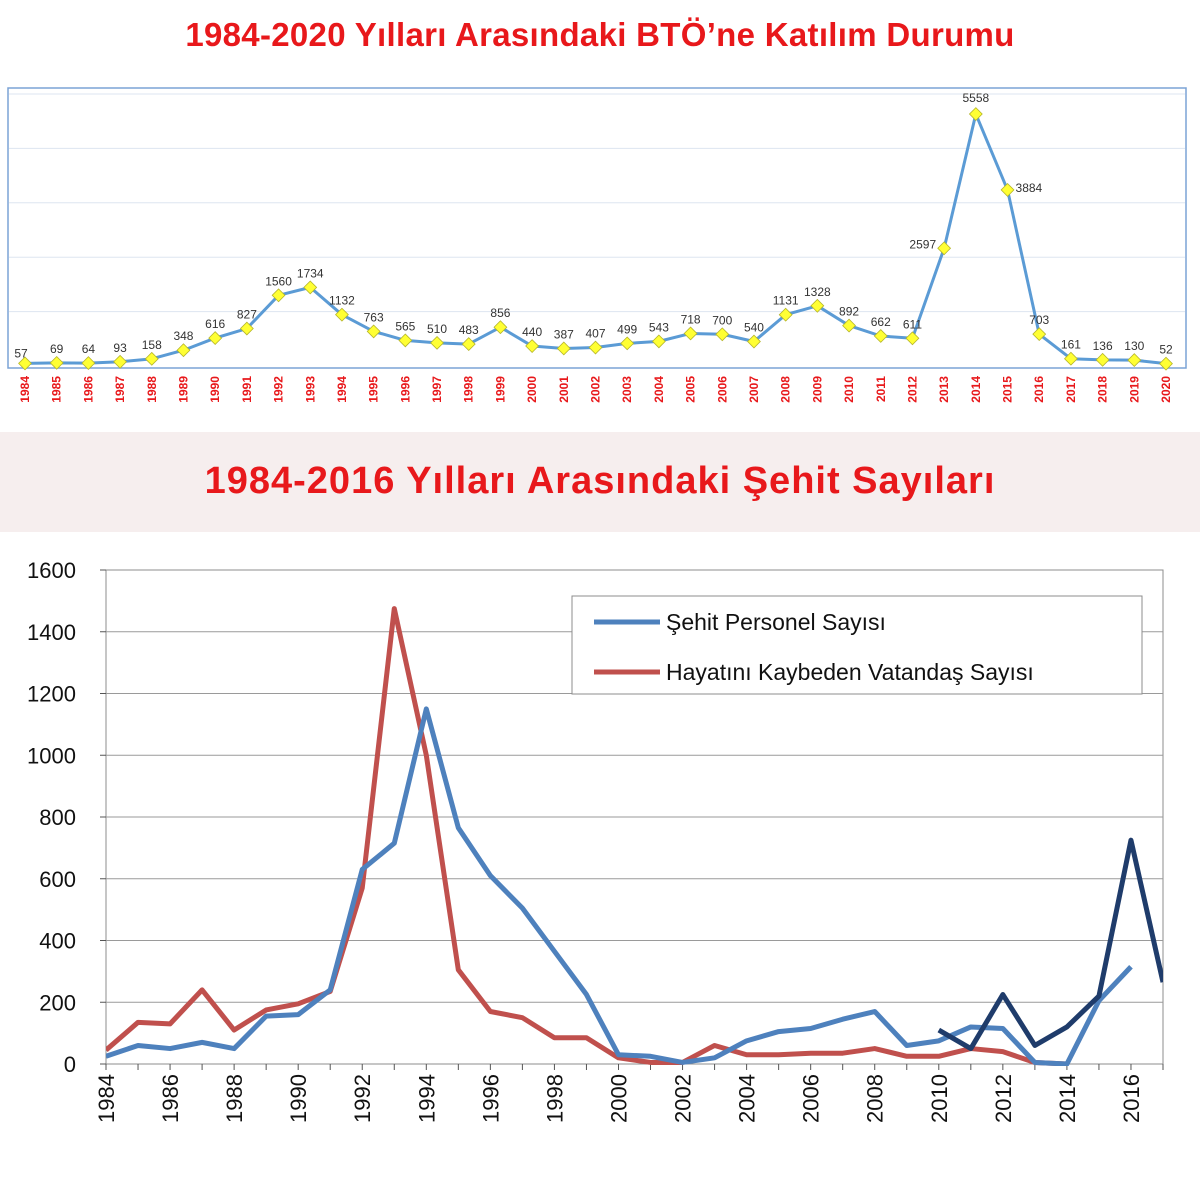 This screenshot has width=1200, height=1179. Describe the element at coordinates (247, 389) in the screenshot. I see `x-tick-label: 1991` at that location.